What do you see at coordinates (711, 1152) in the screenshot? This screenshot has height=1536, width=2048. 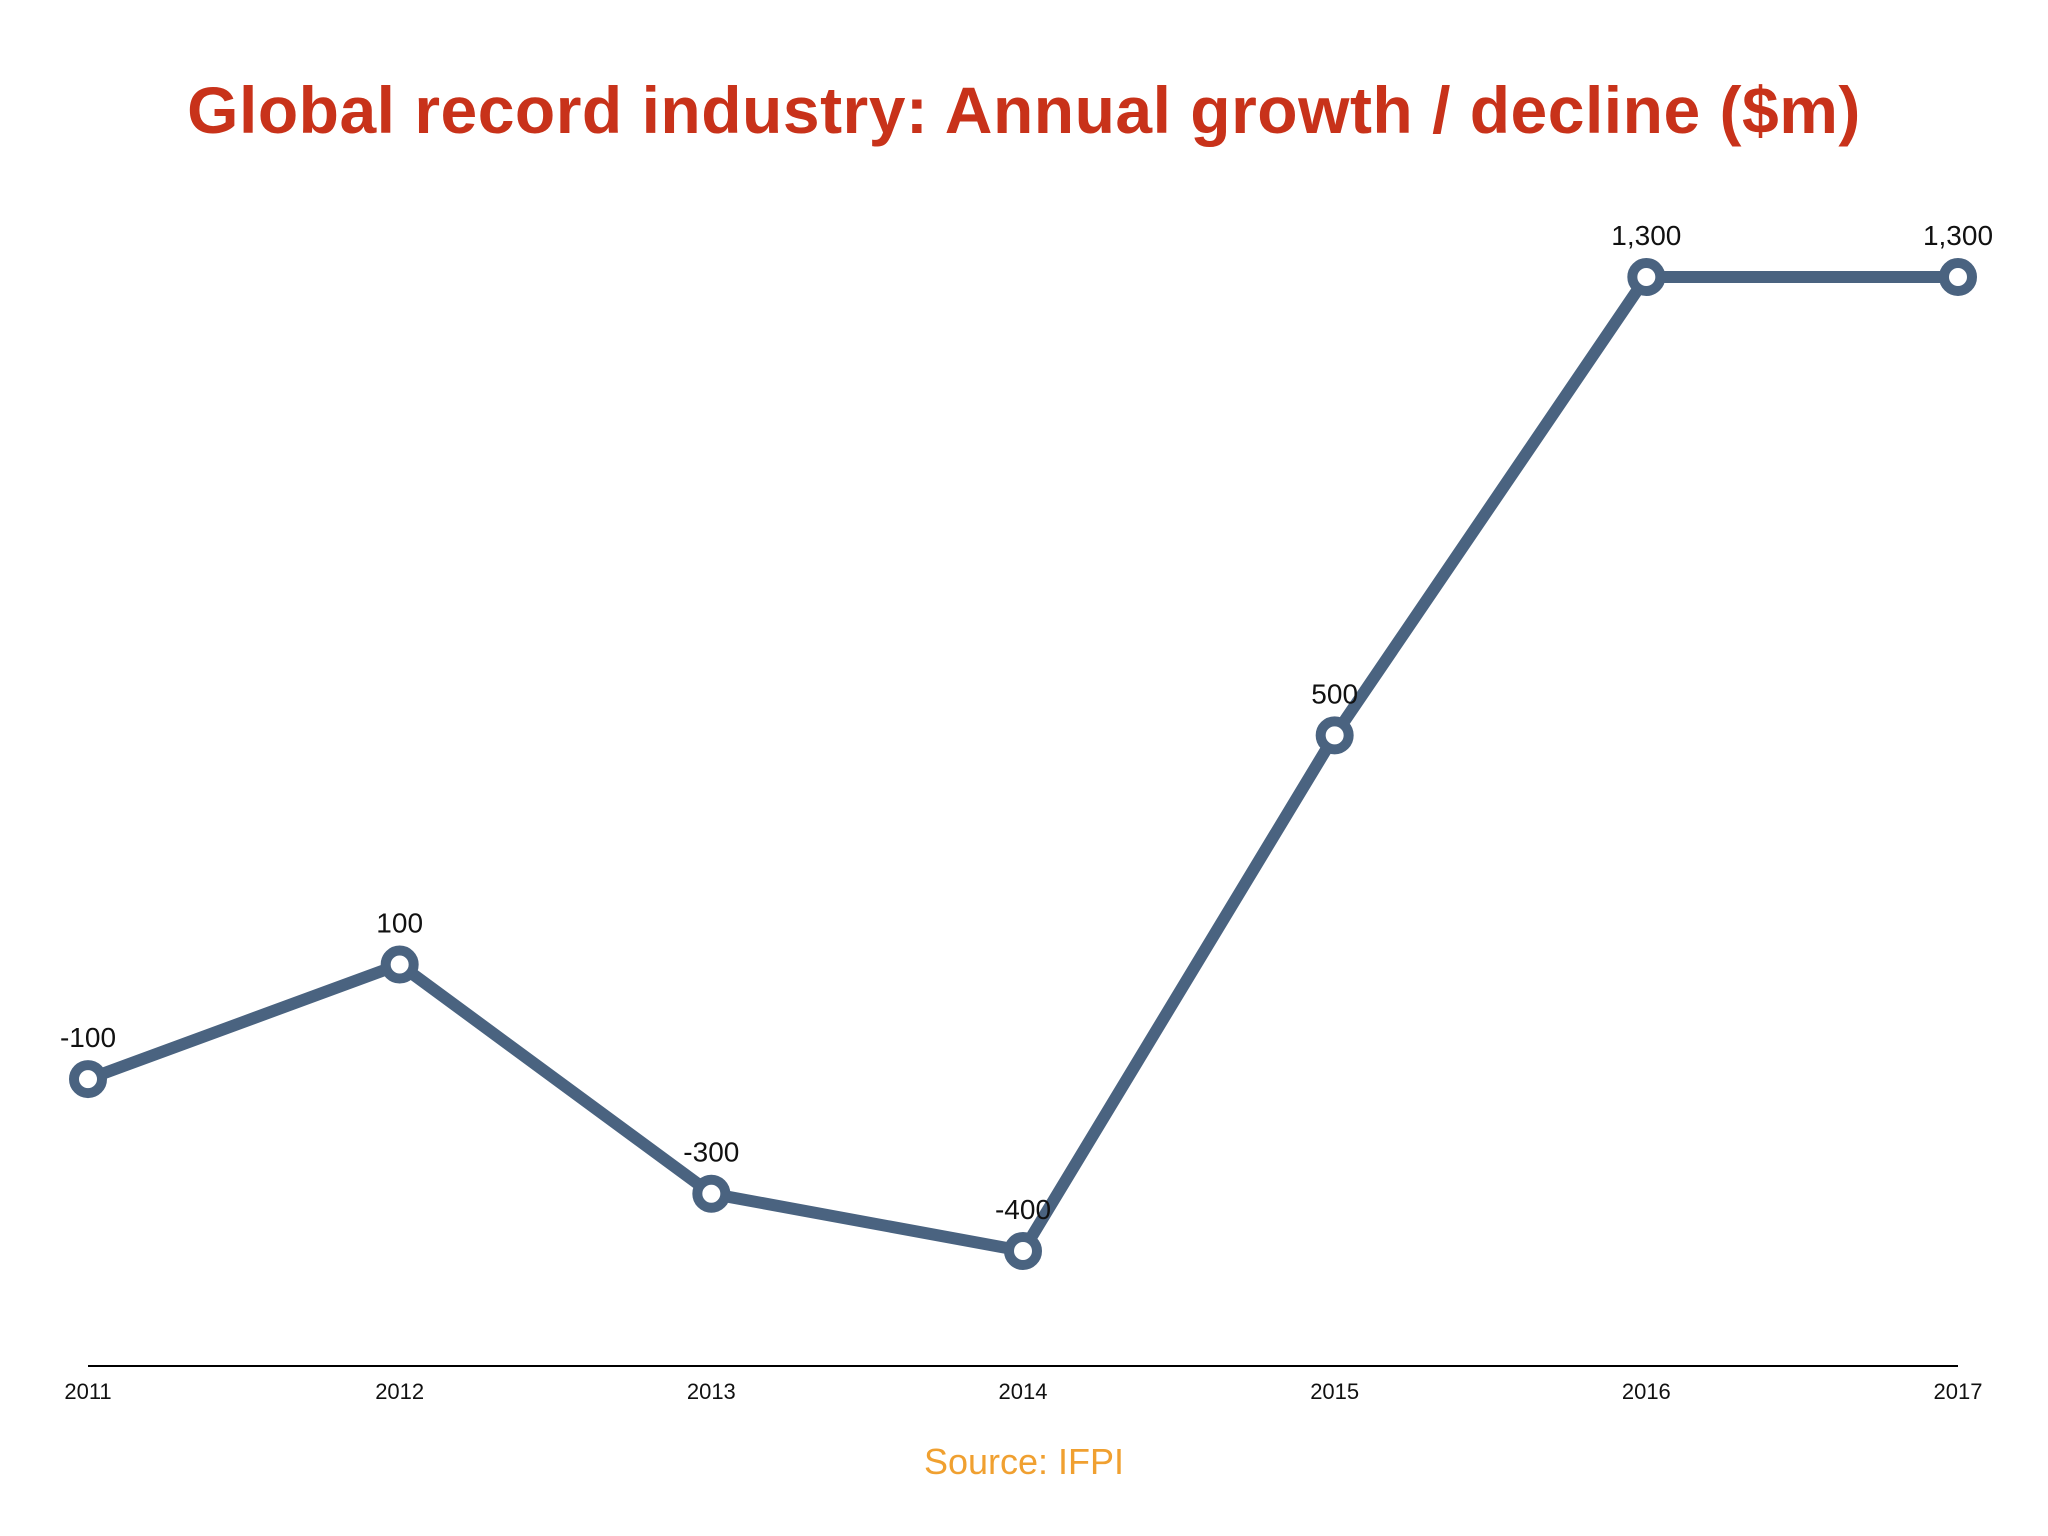 I see `data-label: -300` at bounding box center [711, 1152].